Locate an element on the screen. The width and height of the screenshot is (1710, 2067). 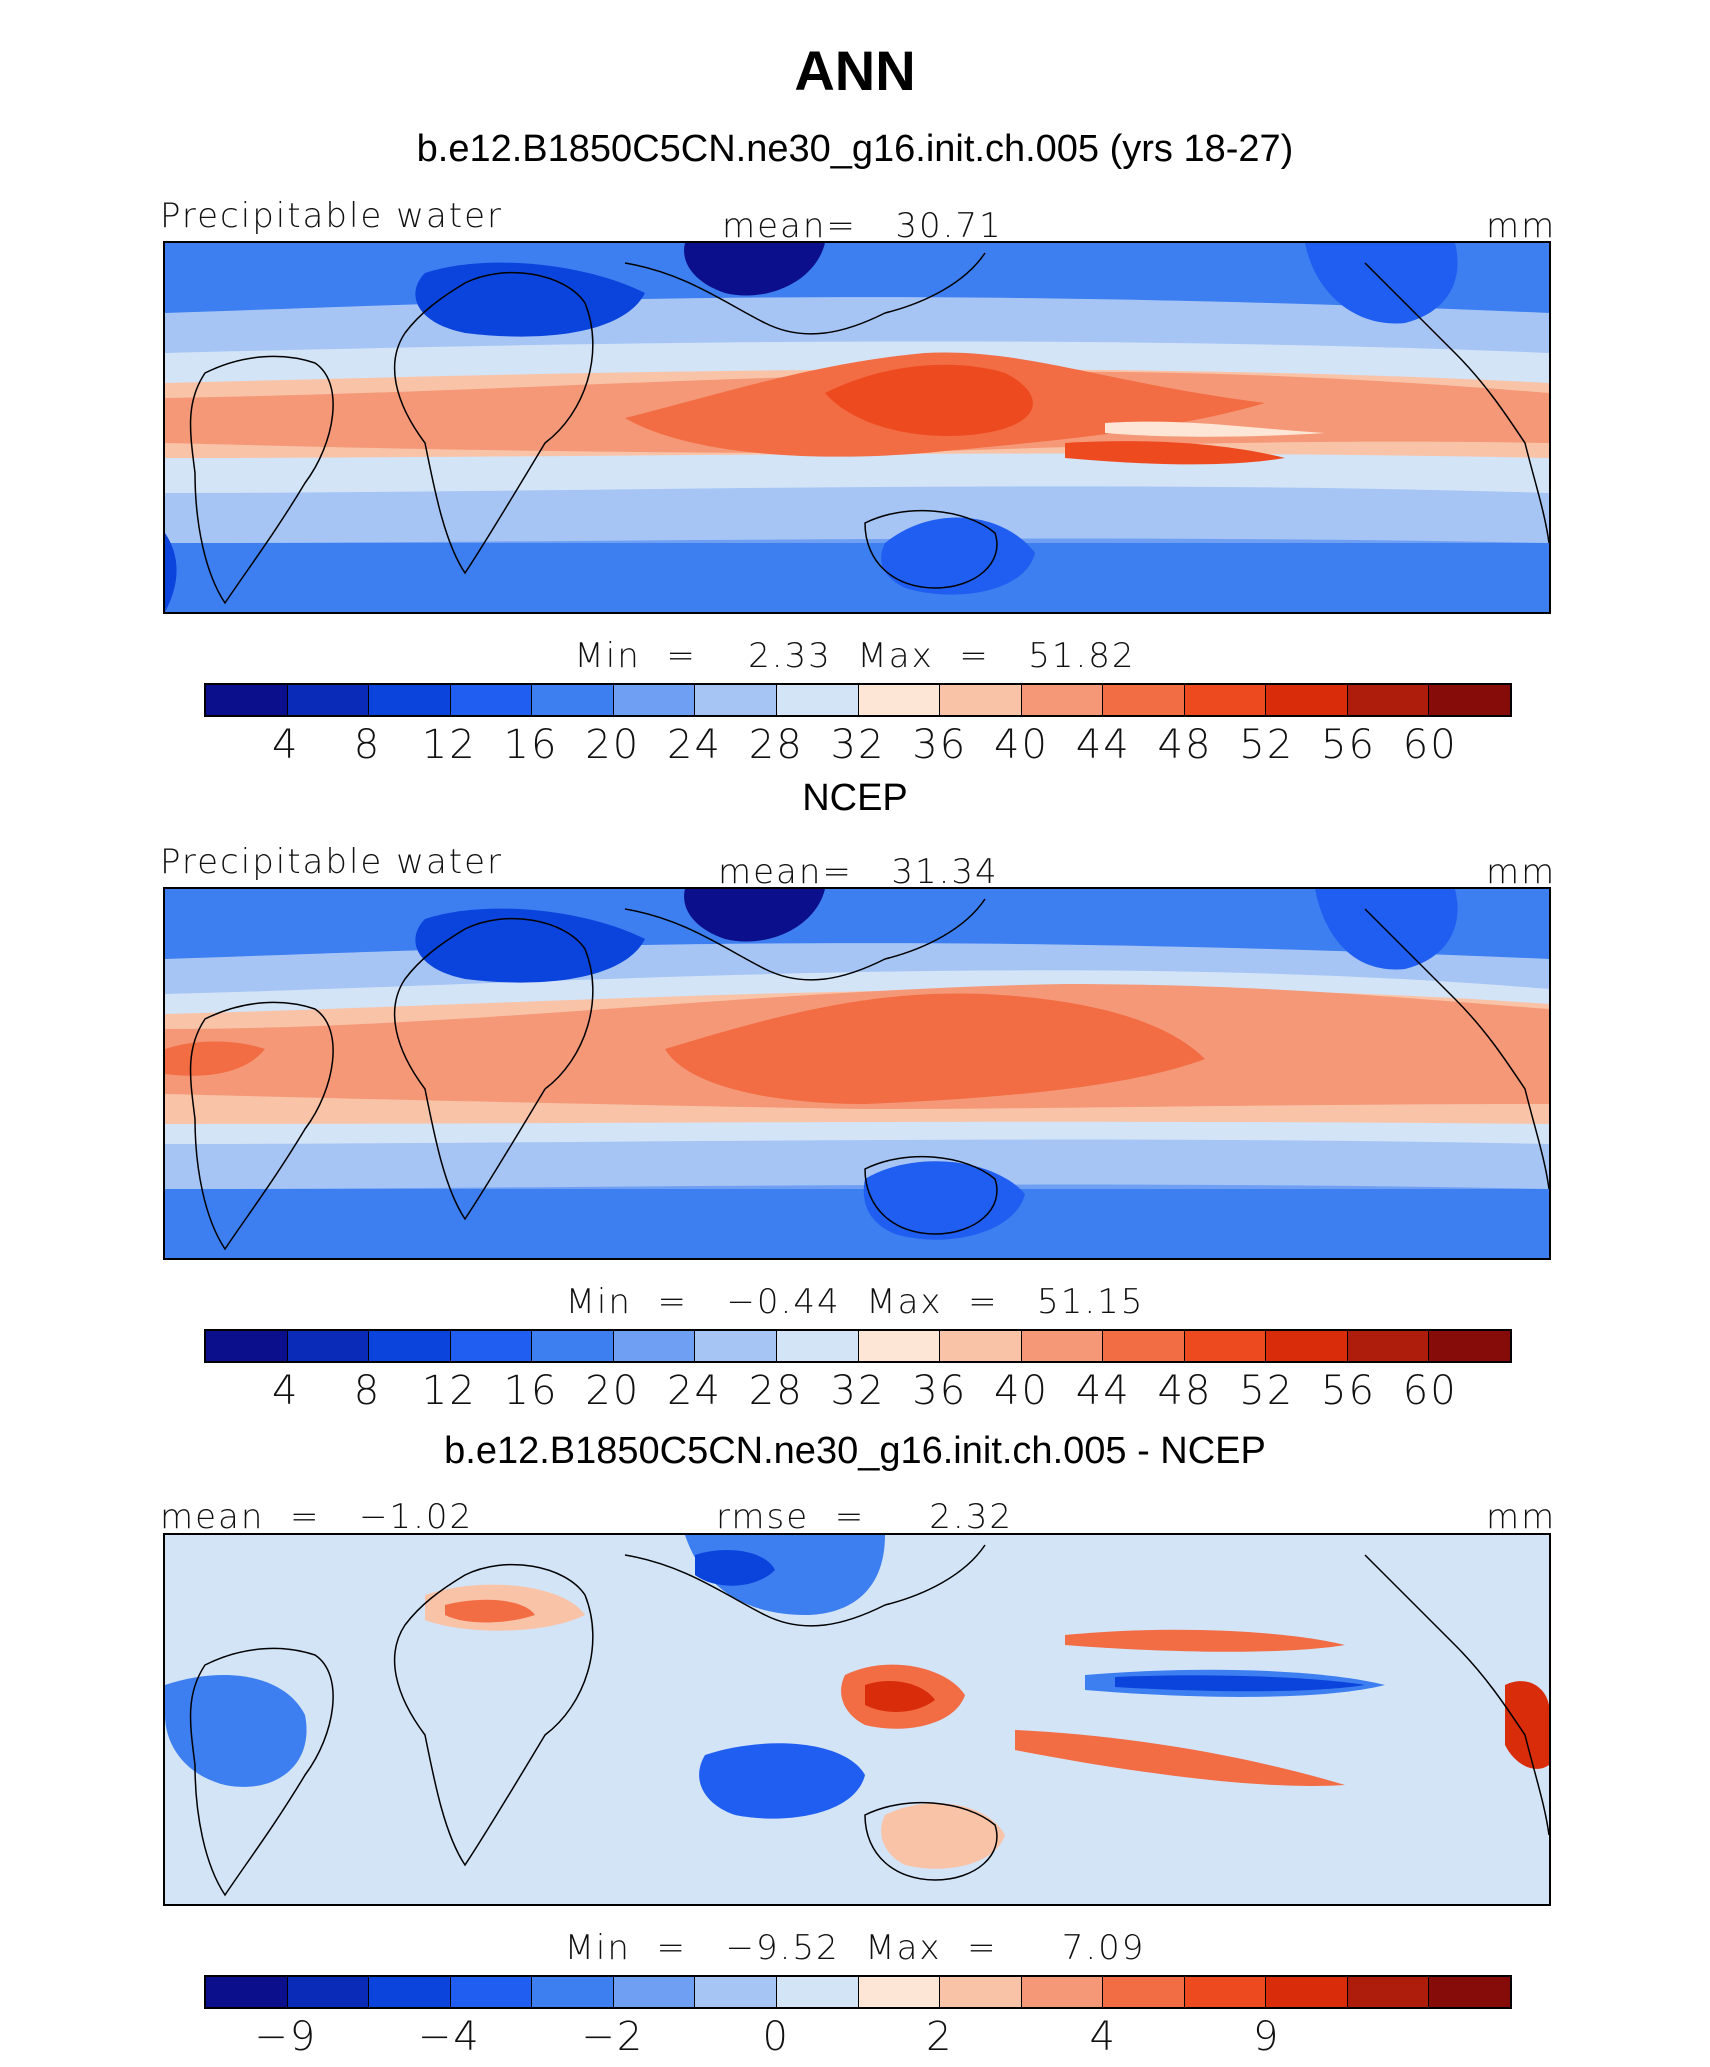
panel-2-units: mm is located at coordinates (1521, 872).